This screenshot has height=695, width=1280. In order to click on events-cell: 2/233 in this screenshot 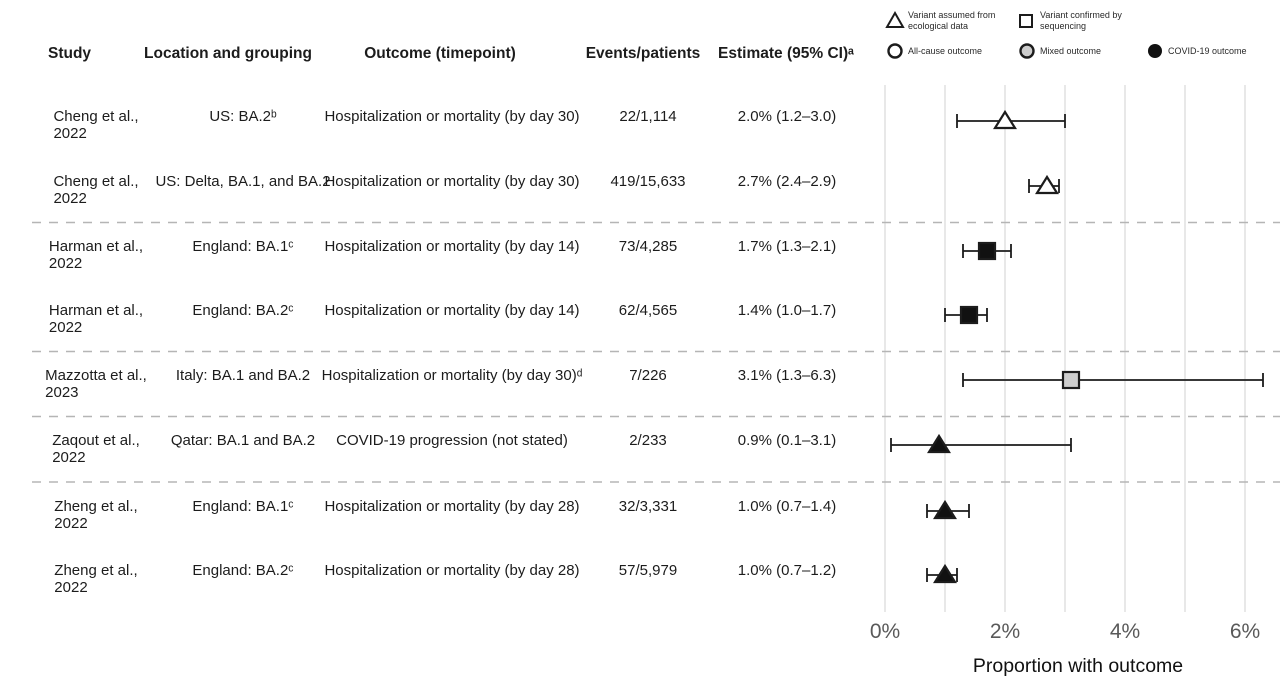, I will do `click(648, 440)`.